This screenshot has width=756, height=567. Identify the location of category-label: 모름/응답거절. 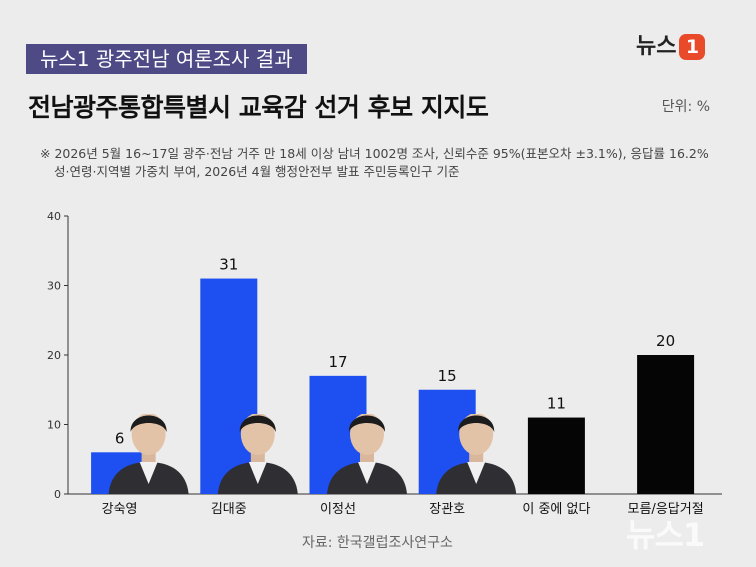
(666, 509).